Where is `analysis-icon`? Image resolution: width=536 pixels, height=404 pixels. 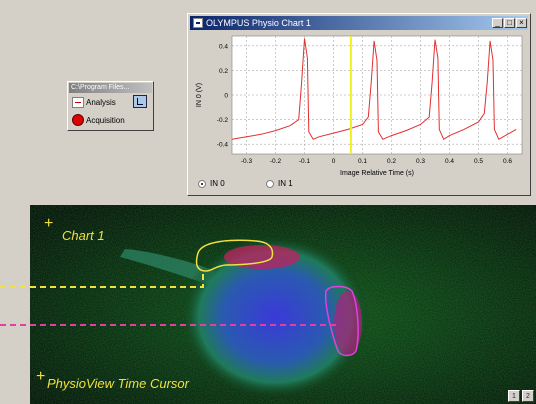
analysis-icon is located at coordinates (78, 102).